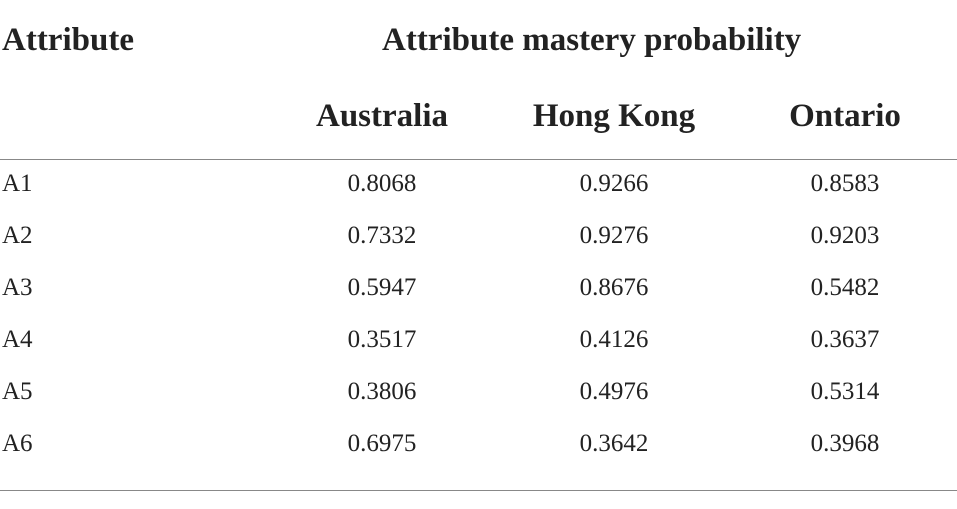 This screenshot has height=509, width=957. I want to click on row-label: A5, so click(17, 391).